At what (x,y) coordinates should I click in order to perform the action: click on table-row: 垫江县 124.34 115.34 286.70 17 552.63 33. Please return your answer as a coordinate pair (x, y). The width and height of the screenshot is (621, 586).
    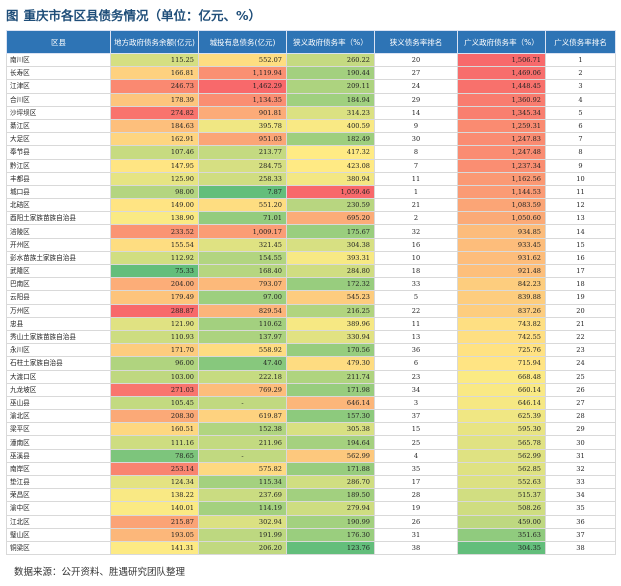
    Looking at the image, I should click on (311, 482).